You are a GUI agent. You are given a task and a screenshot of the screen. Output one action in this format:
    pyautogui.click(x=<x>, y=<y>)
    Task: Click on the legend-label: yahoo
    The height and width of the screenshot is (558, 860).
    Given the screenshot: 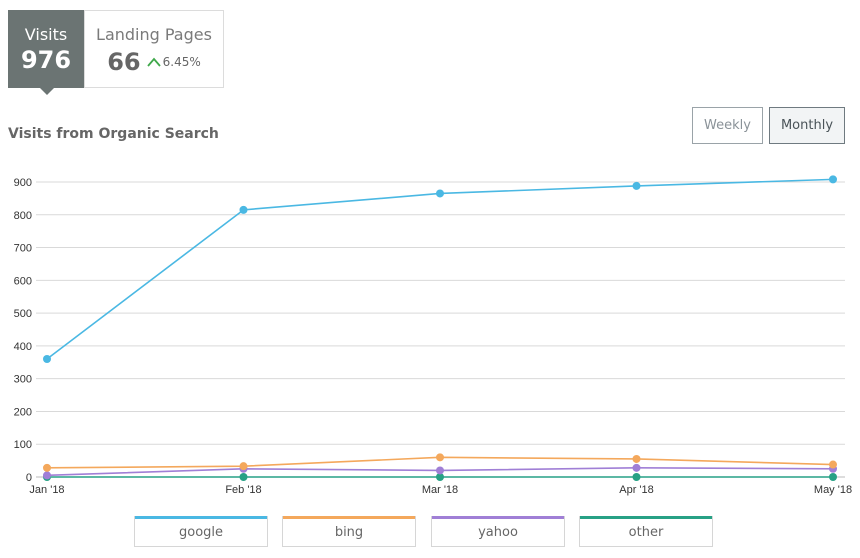 What is the action you would take?
    pyautogui.click(x=498, y=532)
    